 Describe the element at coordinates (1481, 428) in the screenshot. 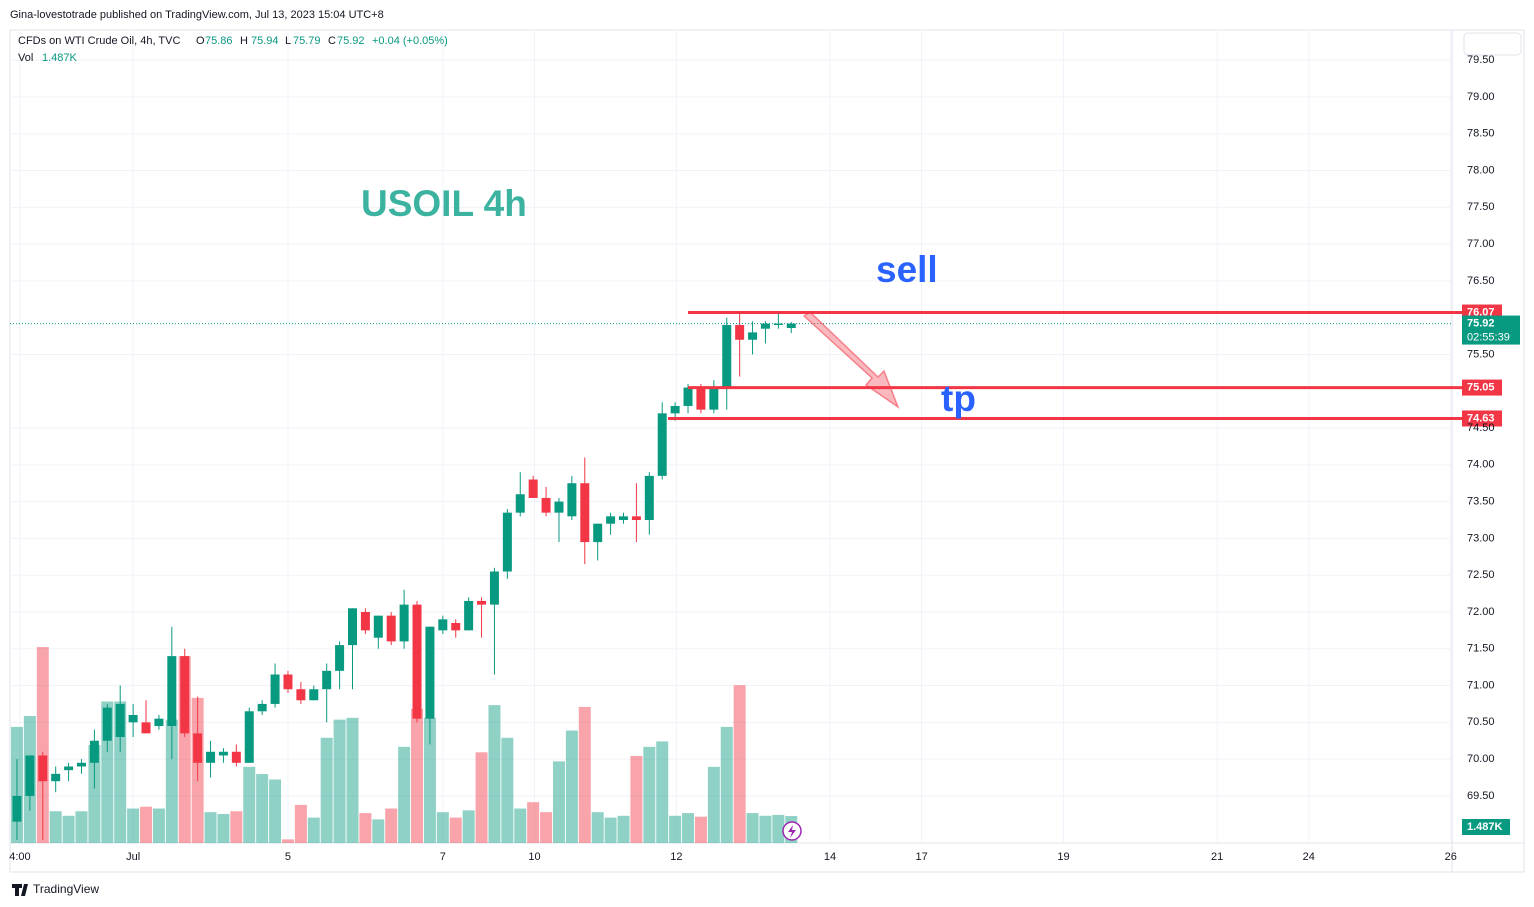

I see `y-tick-label: 74.50` at that location.